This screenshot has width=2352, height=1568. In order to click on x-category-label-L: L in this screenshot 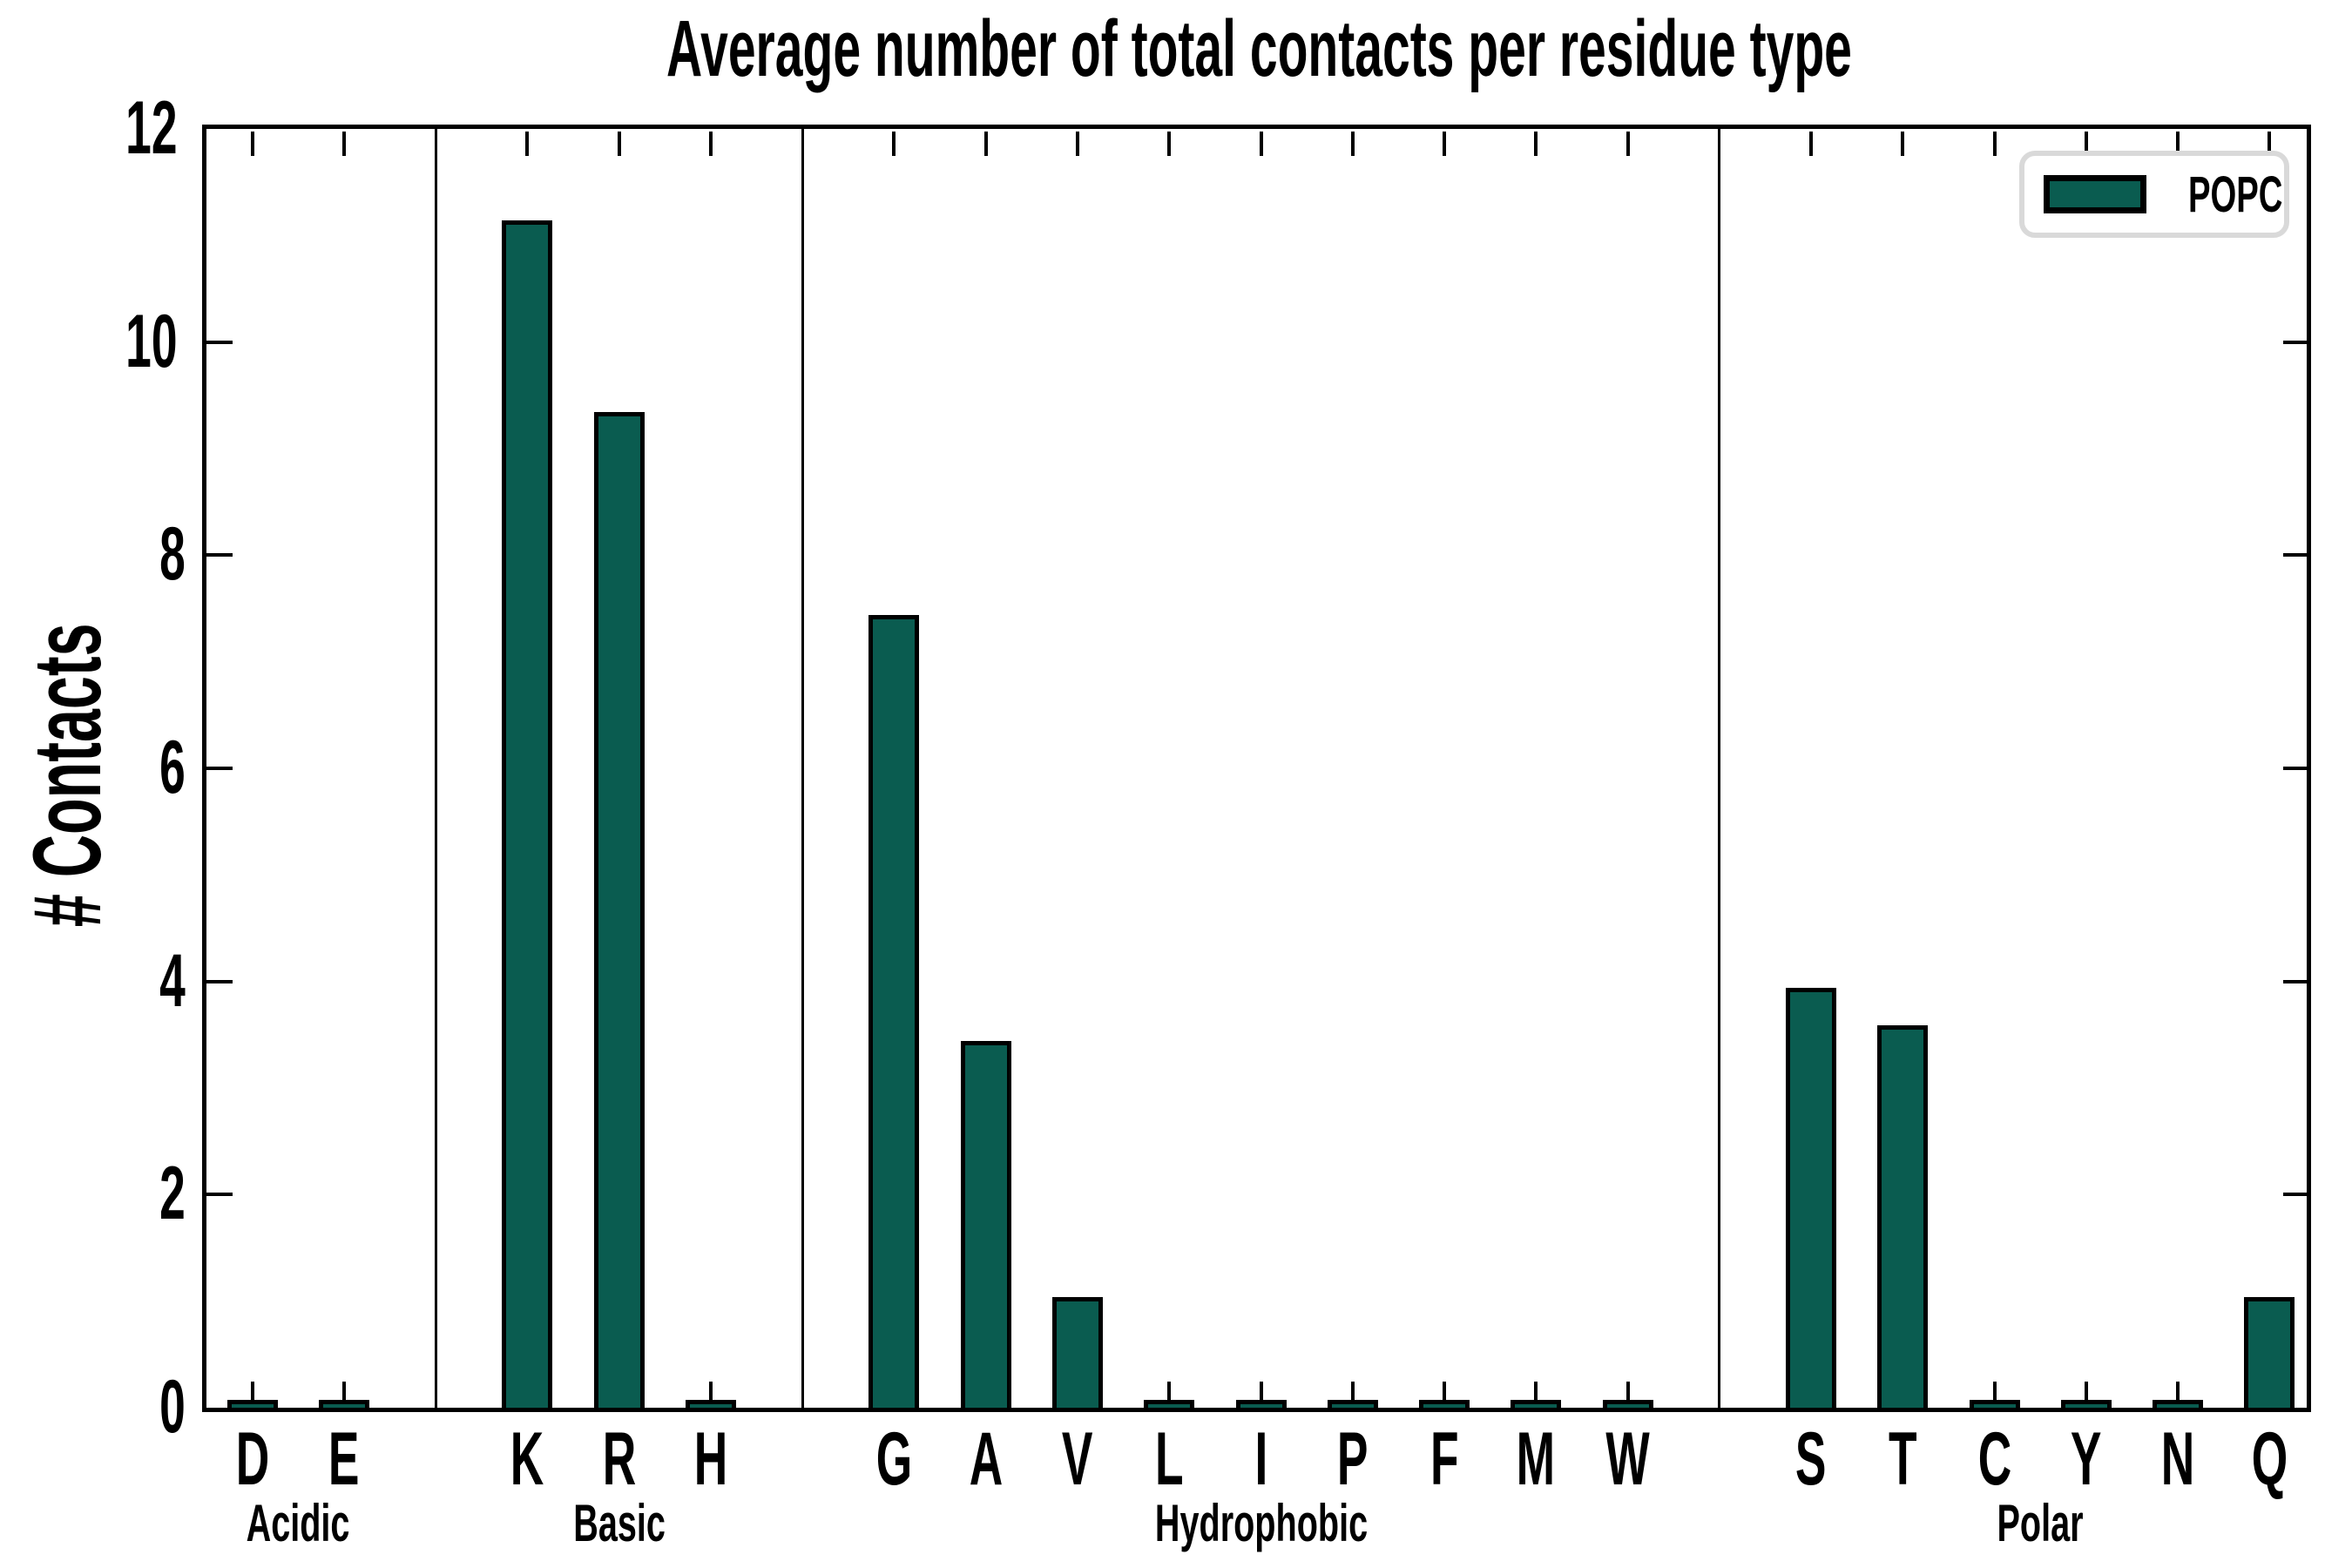, I will do `click(1169, 1459)`.